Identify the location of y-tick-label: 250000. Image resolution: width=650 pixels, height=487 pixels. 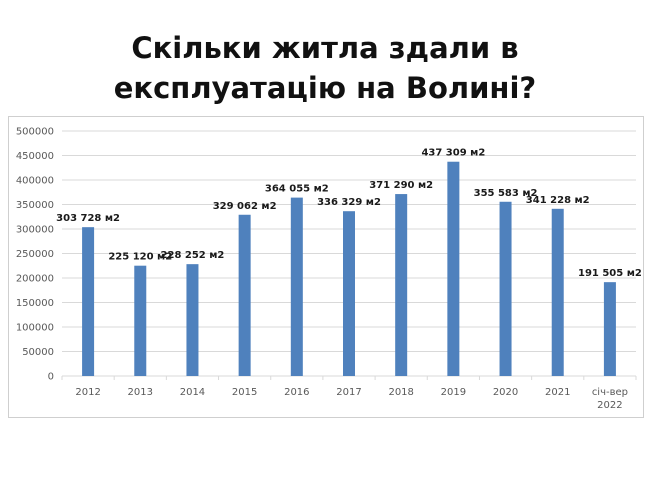
(35, 254).